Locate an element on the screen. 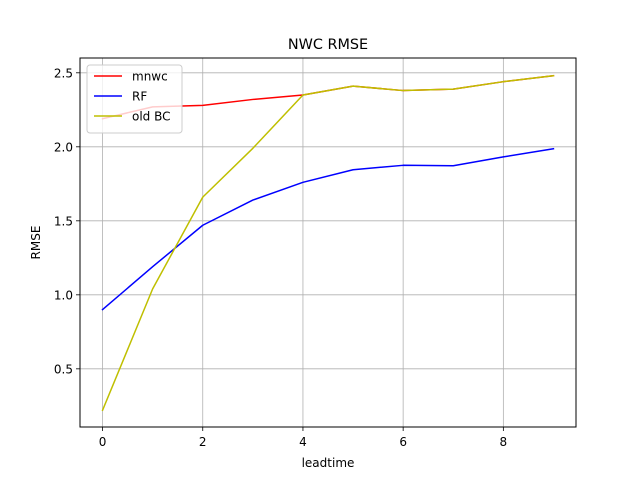 The height and width of the screenshot is (484, 640). x-axis-label: leadtime is located at coordinates (328, 463).